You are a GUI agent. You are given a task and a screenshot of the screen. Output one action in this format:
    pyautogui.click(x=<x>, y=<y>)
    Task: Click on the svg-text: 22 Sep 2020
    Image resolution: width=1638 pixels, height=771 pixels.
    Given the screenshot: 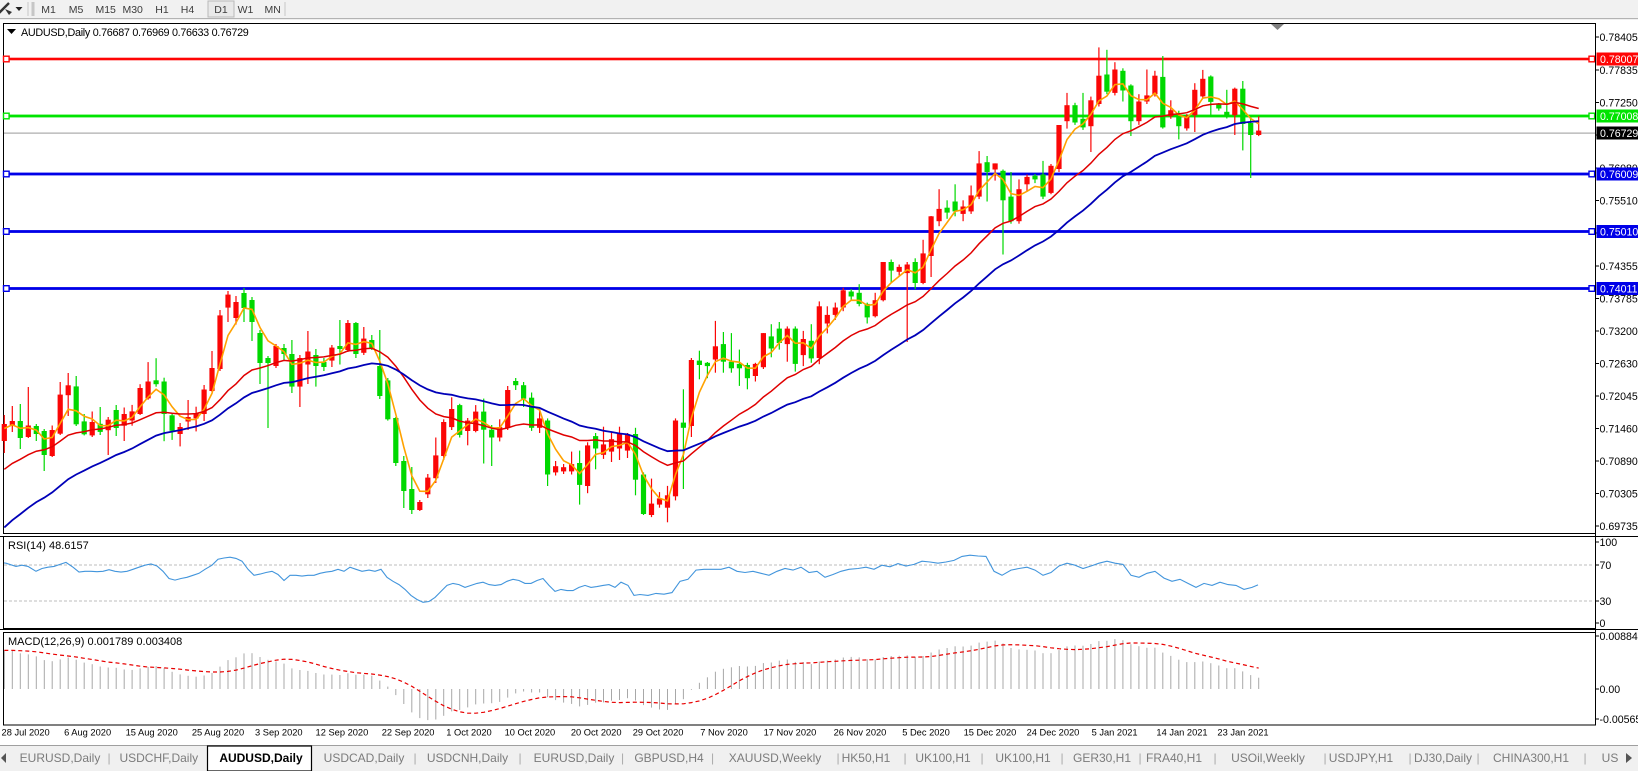 What is the action you would take?
    pyautogui.click(x=408, y=733)
    